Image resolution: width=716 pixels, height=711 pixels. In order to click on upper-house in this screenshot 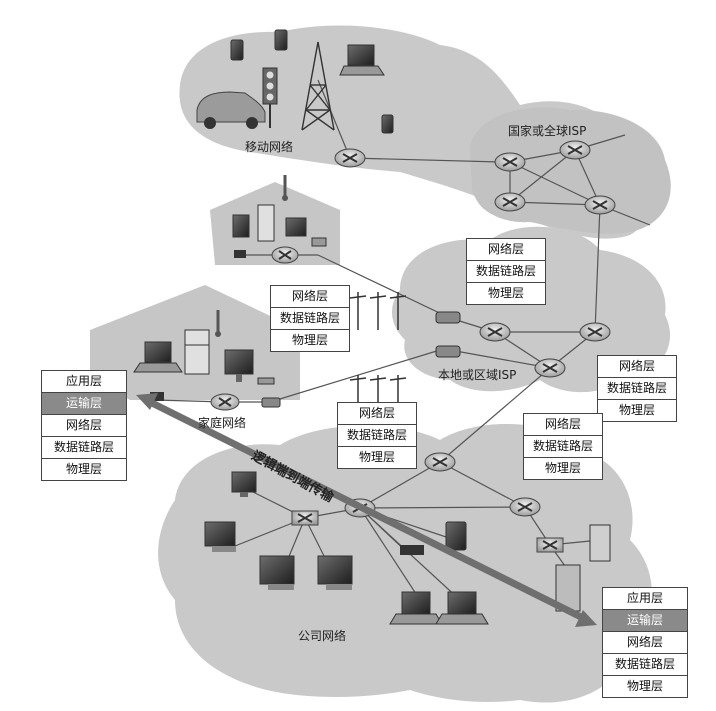, I will do `click(275, 223)`.